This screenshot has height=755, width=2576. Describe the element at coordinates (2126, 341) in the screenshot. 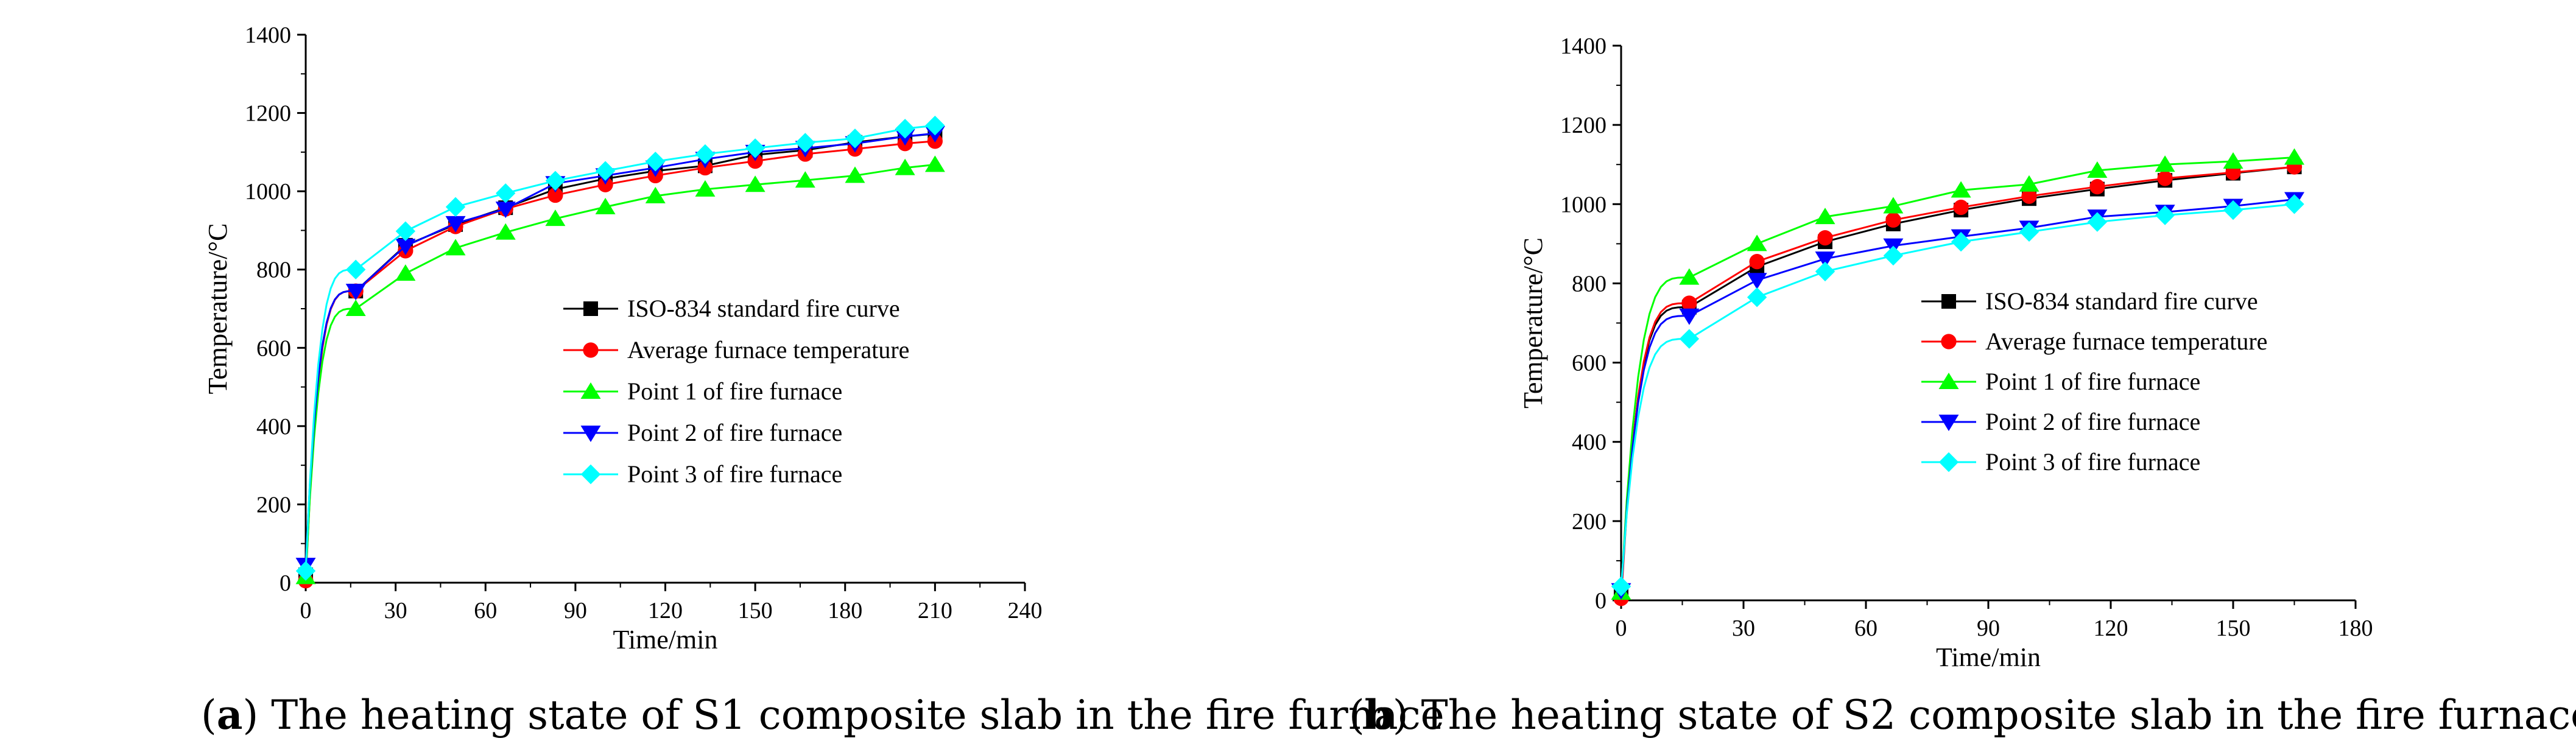

I see `legend-label: Average furnace temperature` at that location.